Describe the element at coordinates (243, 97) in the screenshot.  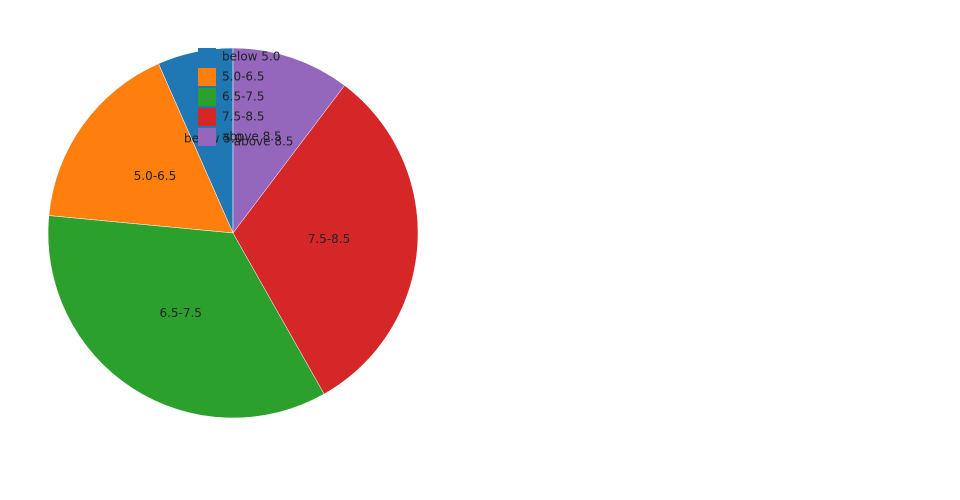
I see `legend-label: 6.5-7.5` at that location.